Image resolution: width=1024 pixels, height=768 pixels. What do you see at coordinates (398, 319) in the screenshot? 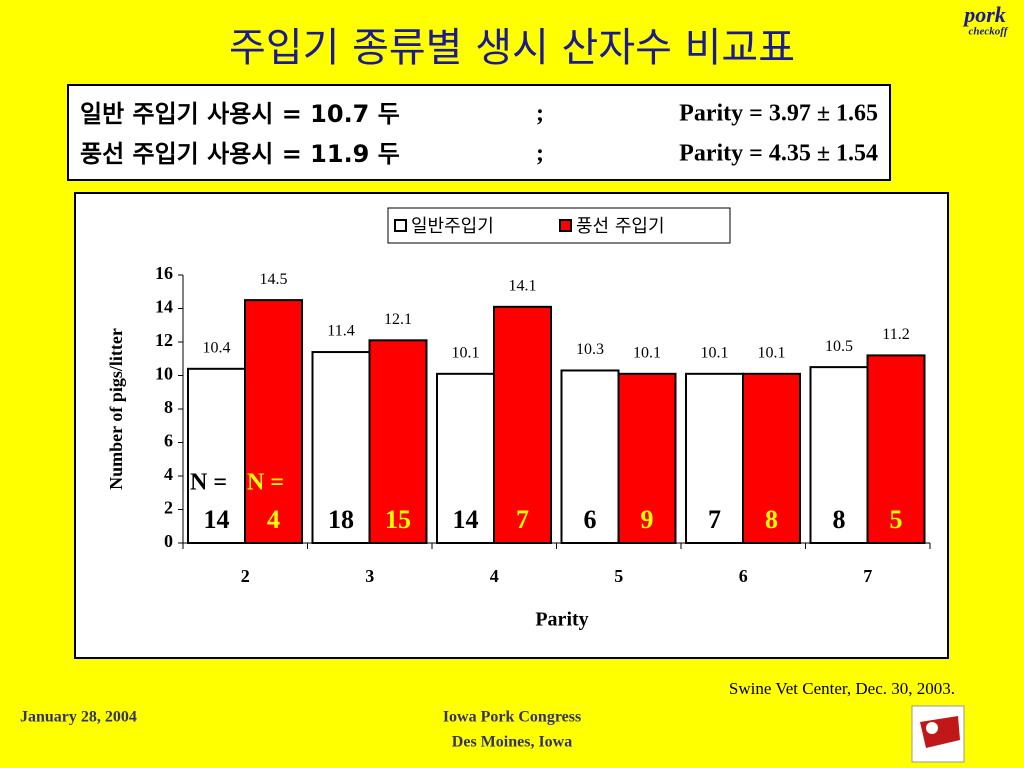
I see `value-label: 12.1` at bounding box center [398, 319].